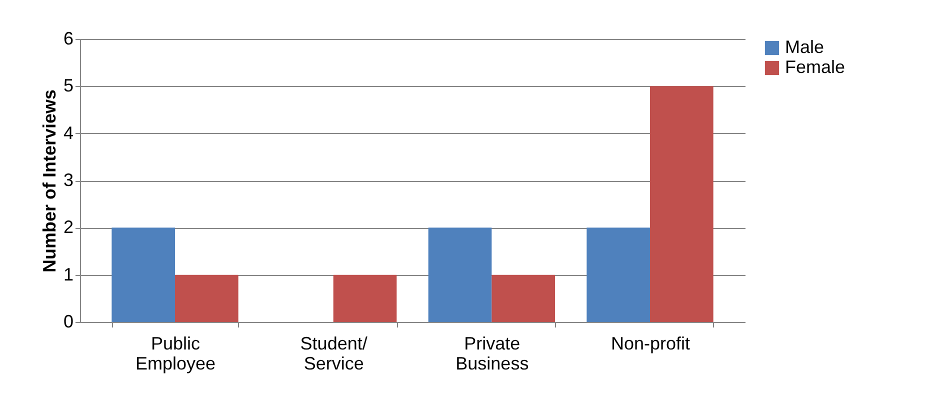 The width and height of the screenshot is (940, 416). Describe the element at coordinates (492, 354) in the screenshot. I see `x-tick-label: Private Business` at that location.